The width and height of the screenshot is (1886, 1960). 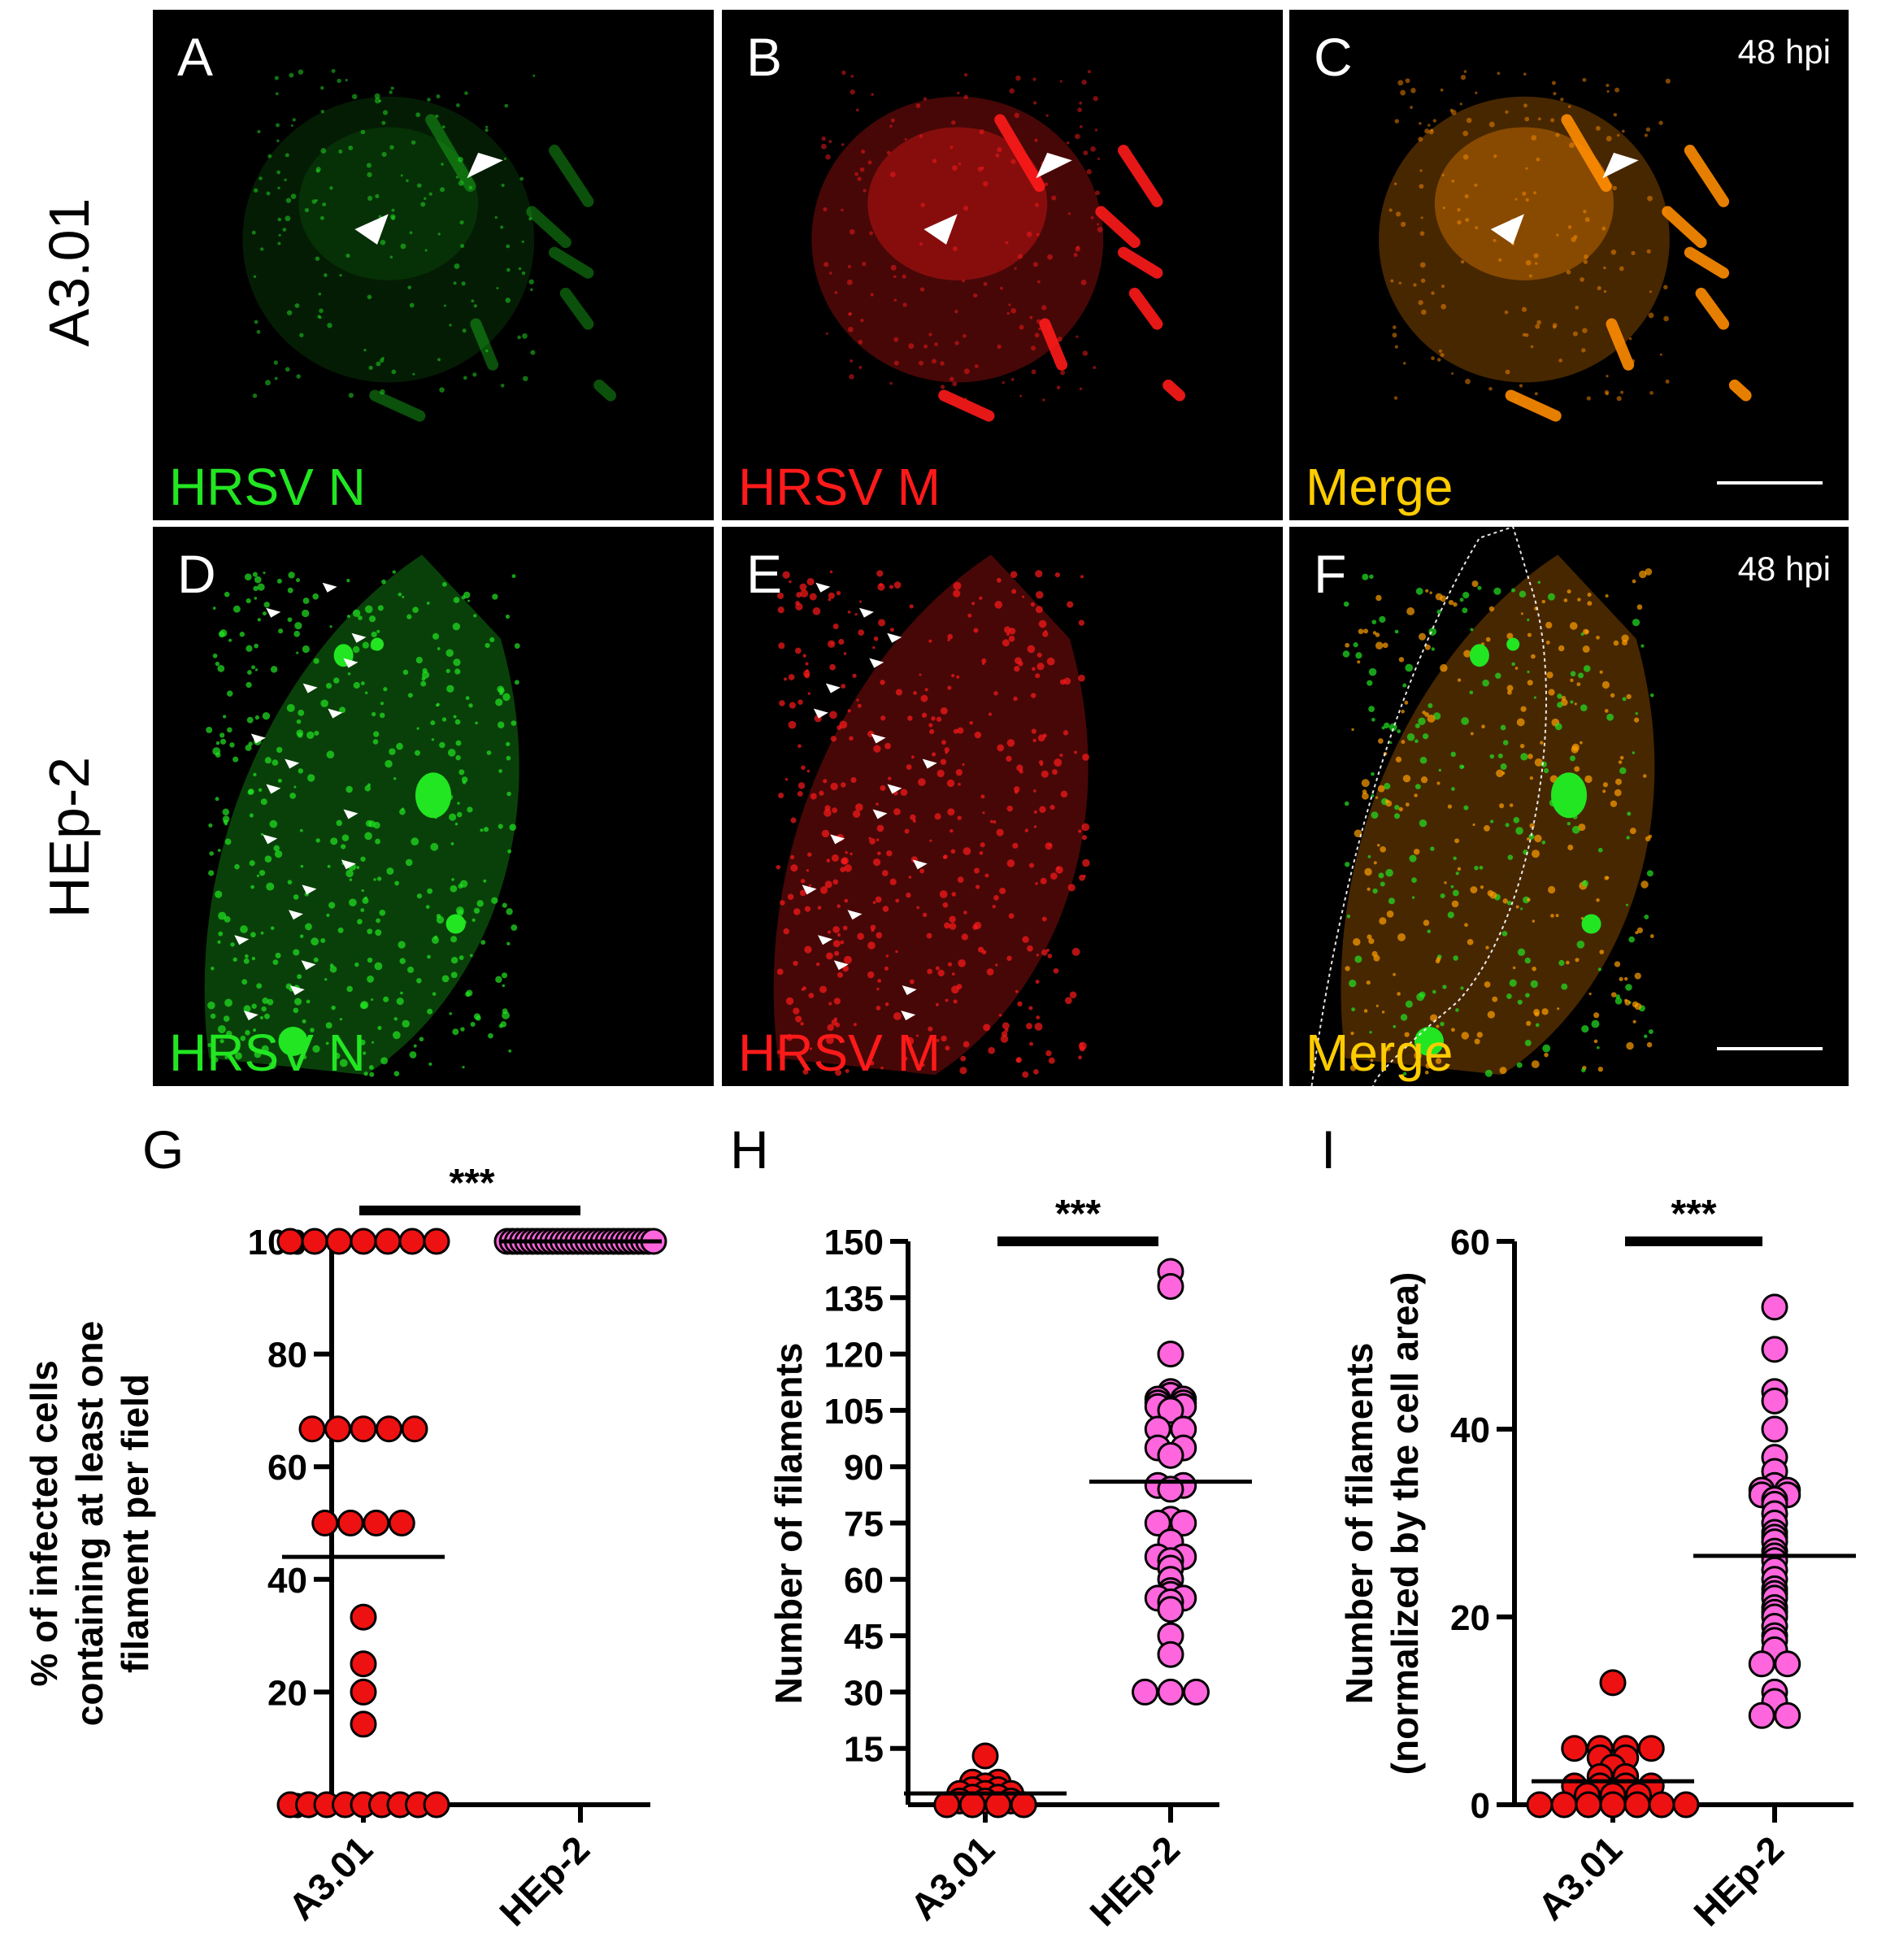 What do you see at coordinates (864, 1525) in the screenshot?
I see `y-tick-label: 75` at bounding box center [864, 1525].